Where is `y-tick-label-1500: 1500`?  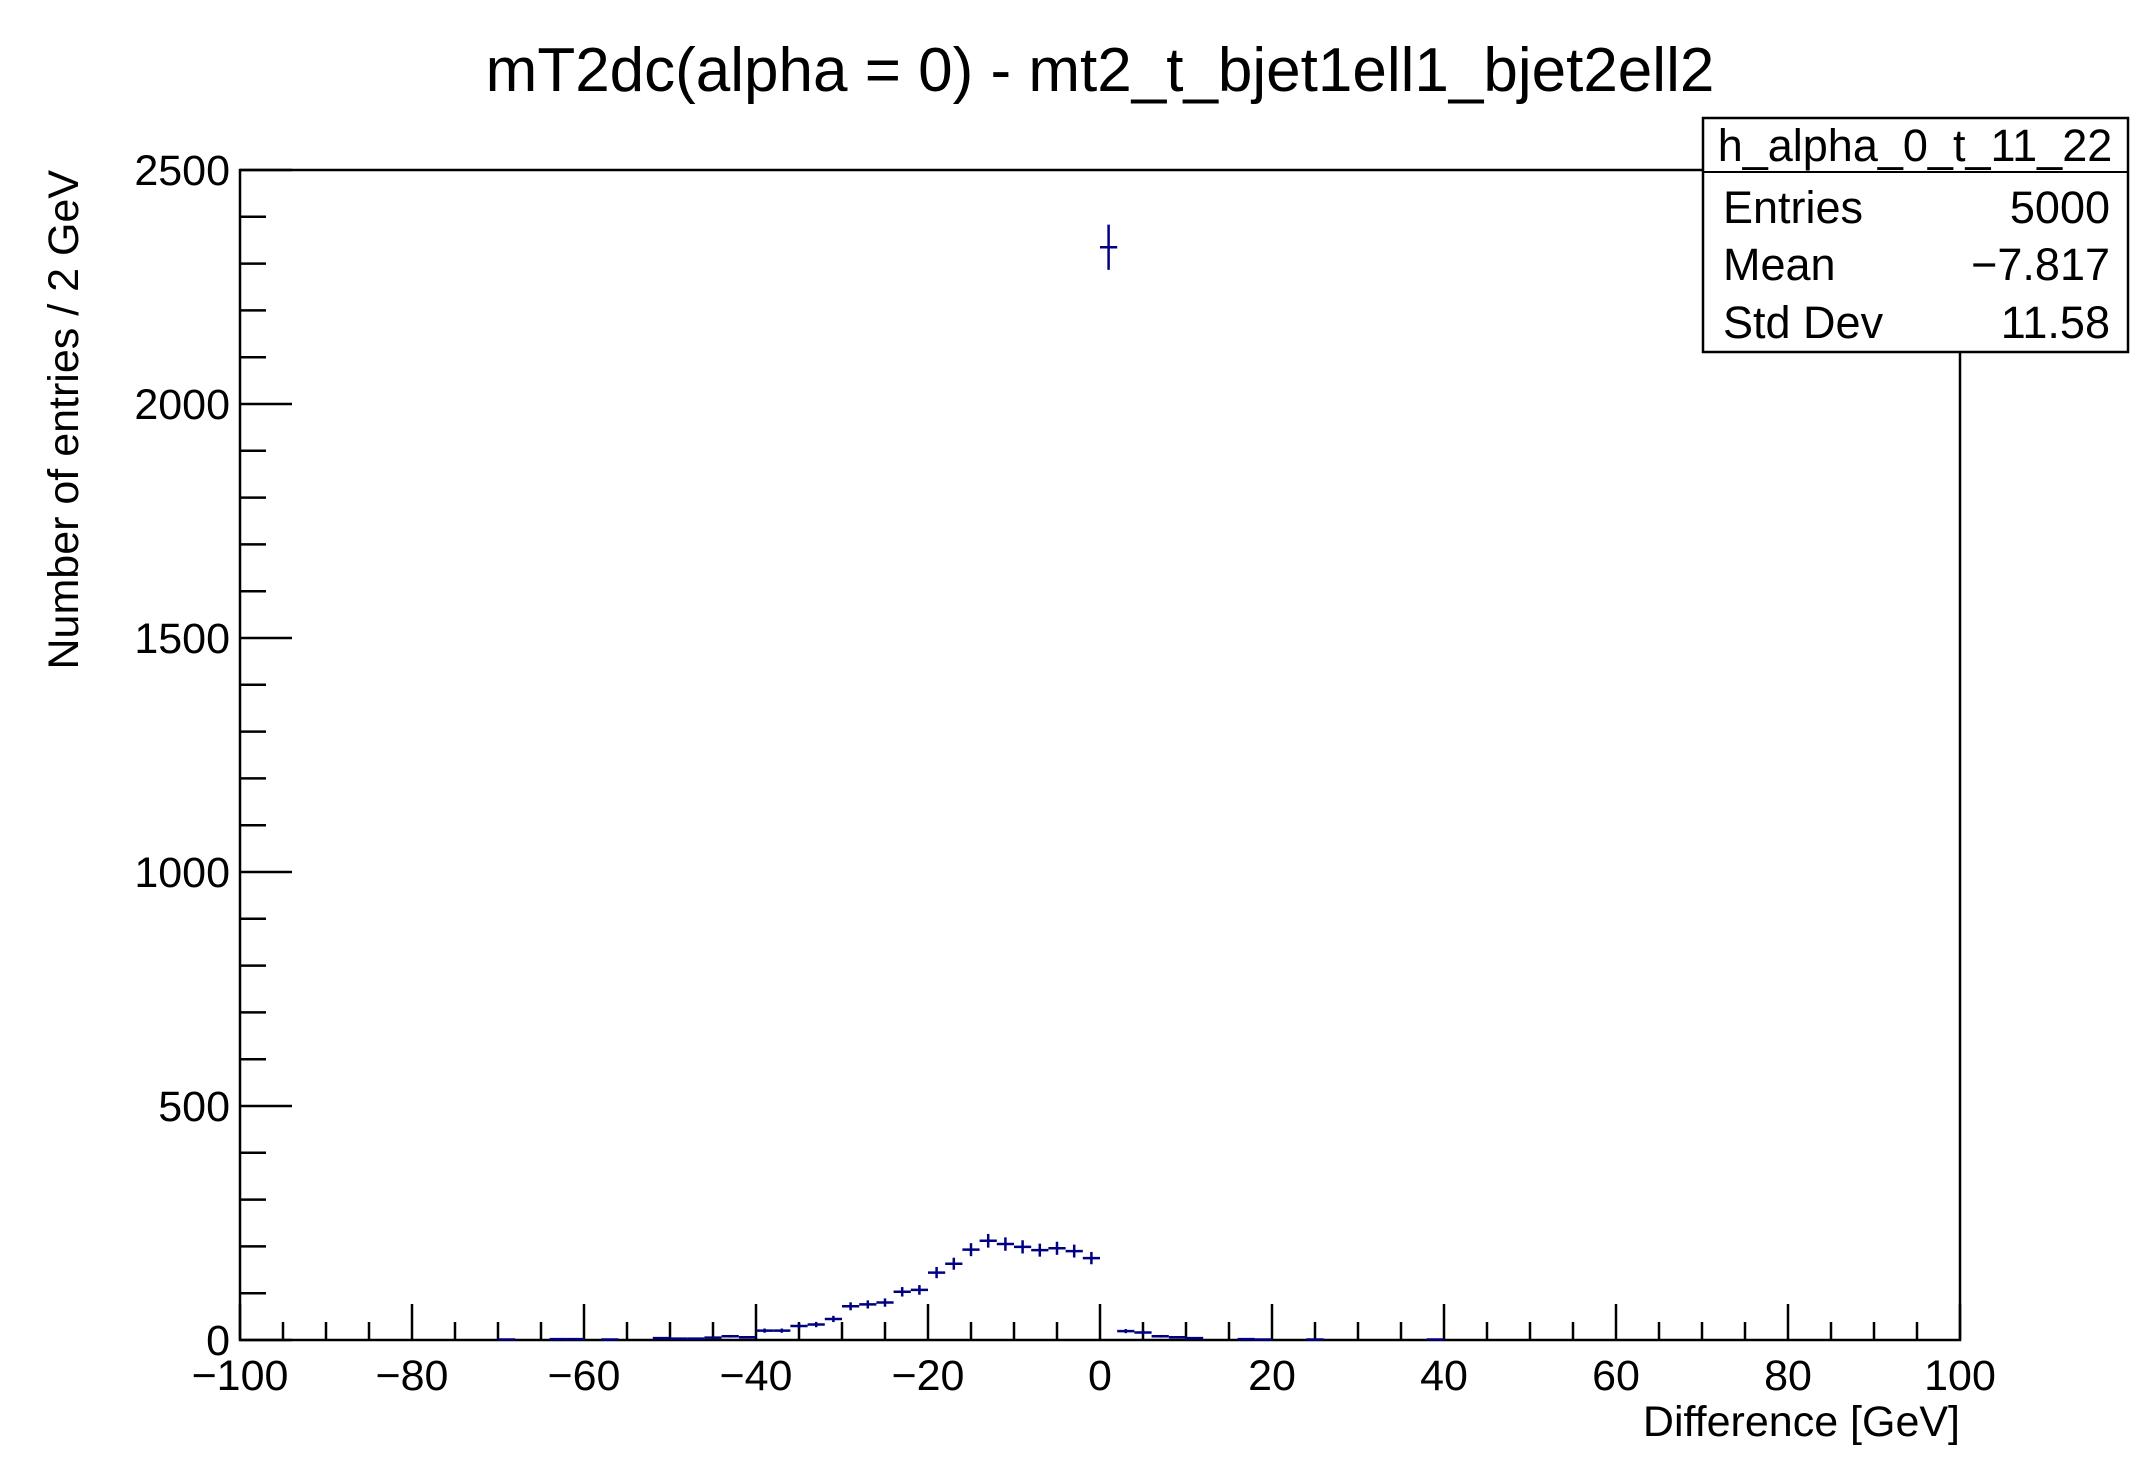 y-tick-label-1500: 1500 is located at coordinates (182, 639).